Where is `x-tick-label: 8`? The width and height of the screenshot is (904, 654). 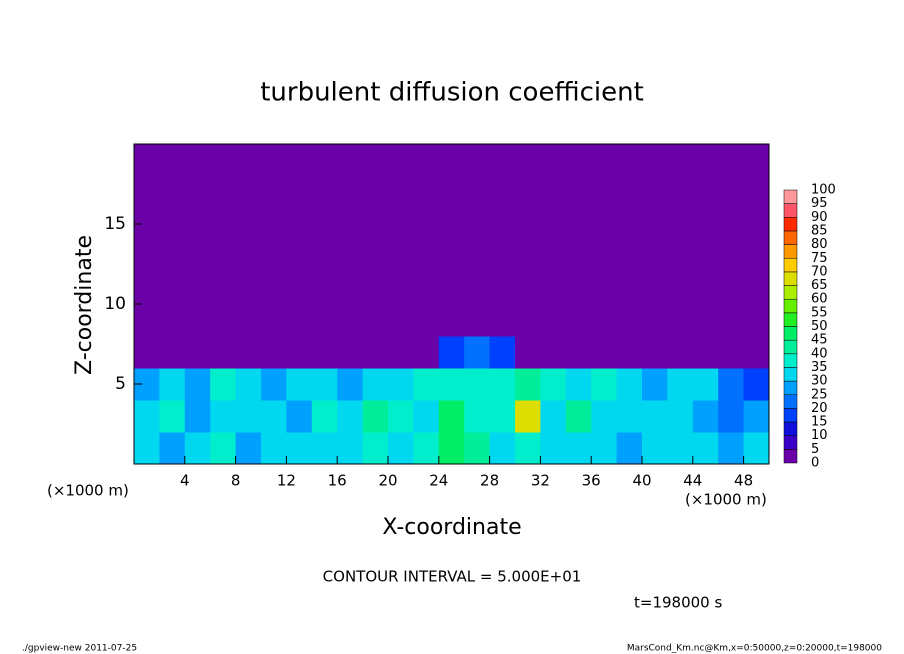 x-tick-label: 8 is located at coordinates (236, 481).